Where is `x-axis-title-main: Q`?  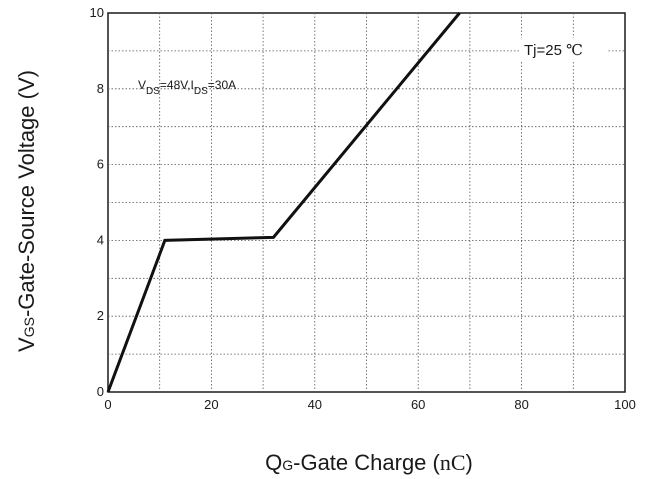
x-axis-title-main: Q is located at coordinates (273, 462).